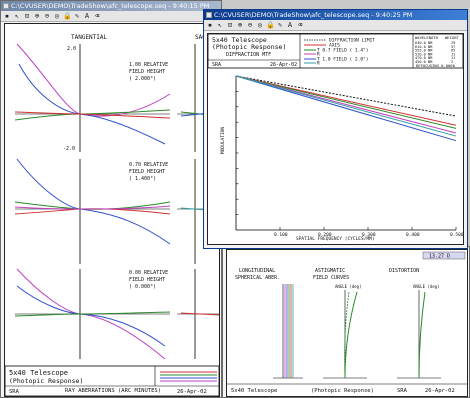 Image resolution: width=470 pixels, height=398 pixels. Describe the element at coordinates (453, 51) in the screenshot. I see `weight-value: 65` at that location.